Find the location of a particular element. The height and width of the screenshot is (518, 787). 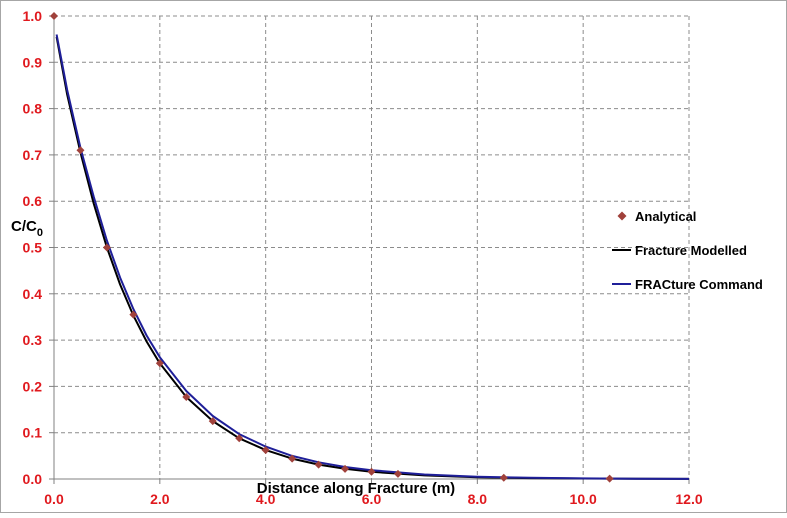

x-axis-label: Distance along Fracture (m) is located at coordinates (356, 488).